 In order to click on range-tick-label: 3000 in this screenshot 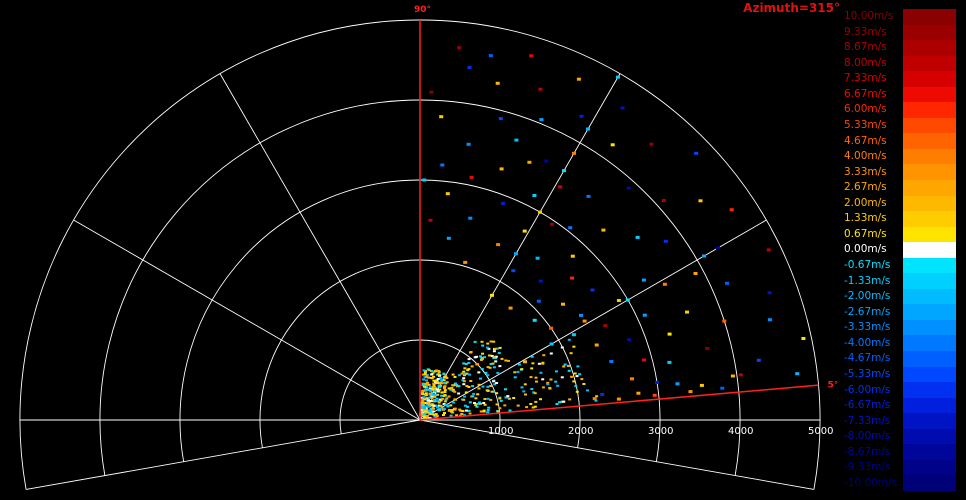, I will do `click(660, 431)`.